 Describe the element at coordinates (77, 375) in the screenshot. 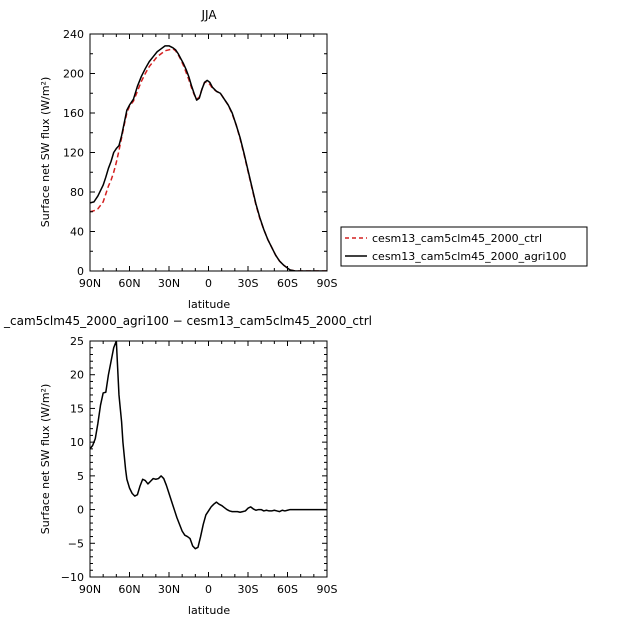

I see `bottom-y-tick-label: 20` at that location.